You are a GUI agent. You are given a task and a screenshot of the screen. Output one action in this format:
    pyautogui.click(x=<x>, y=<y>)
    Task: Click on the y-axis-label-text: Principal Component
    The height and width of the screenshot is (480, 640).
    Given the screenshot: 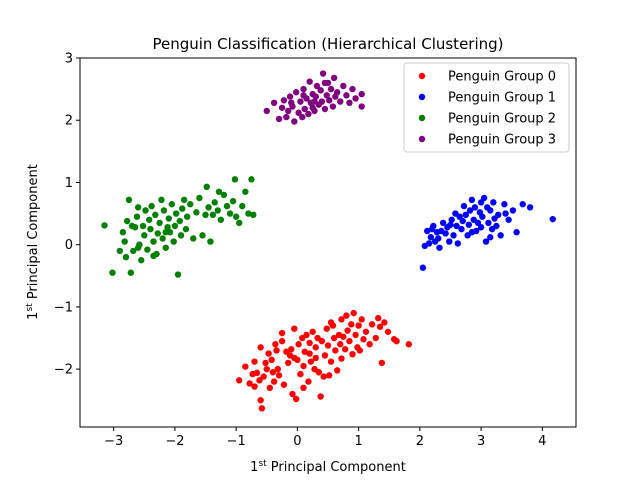 What is the action you would take?
    pyautogui.click(x=33, y=233)
    